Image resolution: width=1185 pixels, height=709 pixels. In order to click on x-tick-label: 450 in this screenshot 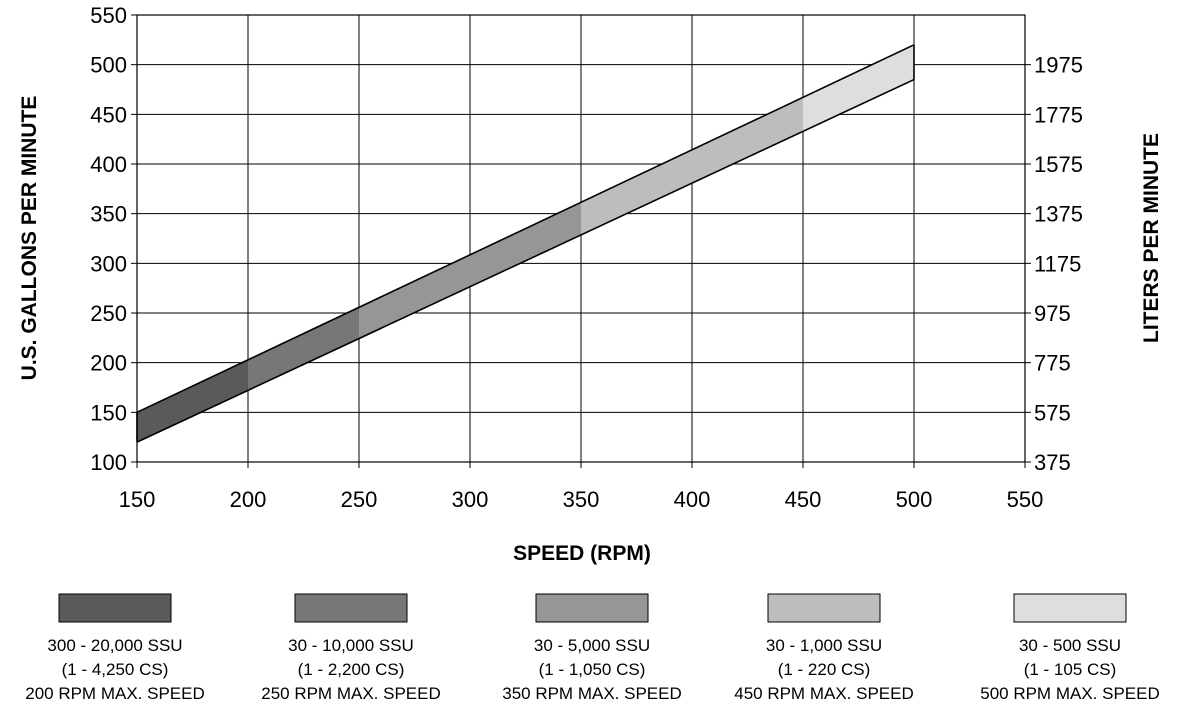, I will do `click(803, 499)`.